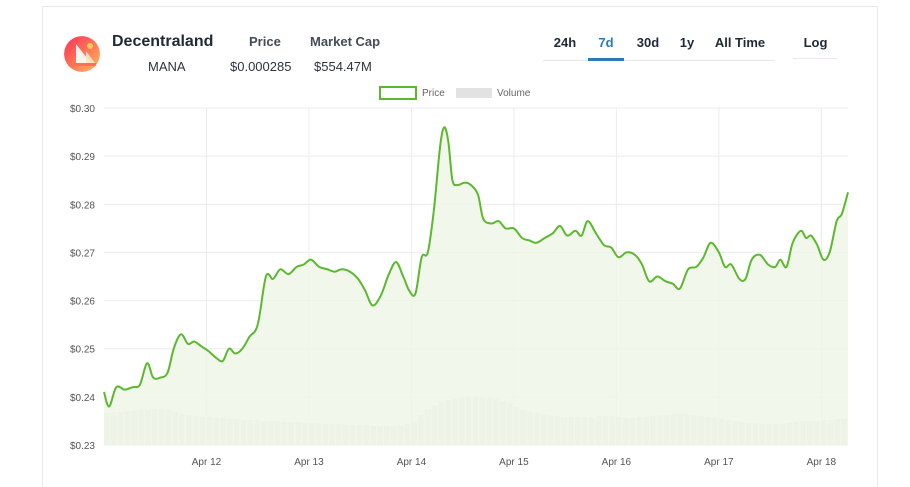  Describe the element at coordinates (565, 42) in the screenshot. I see `tab-24h: 24h` at that location.